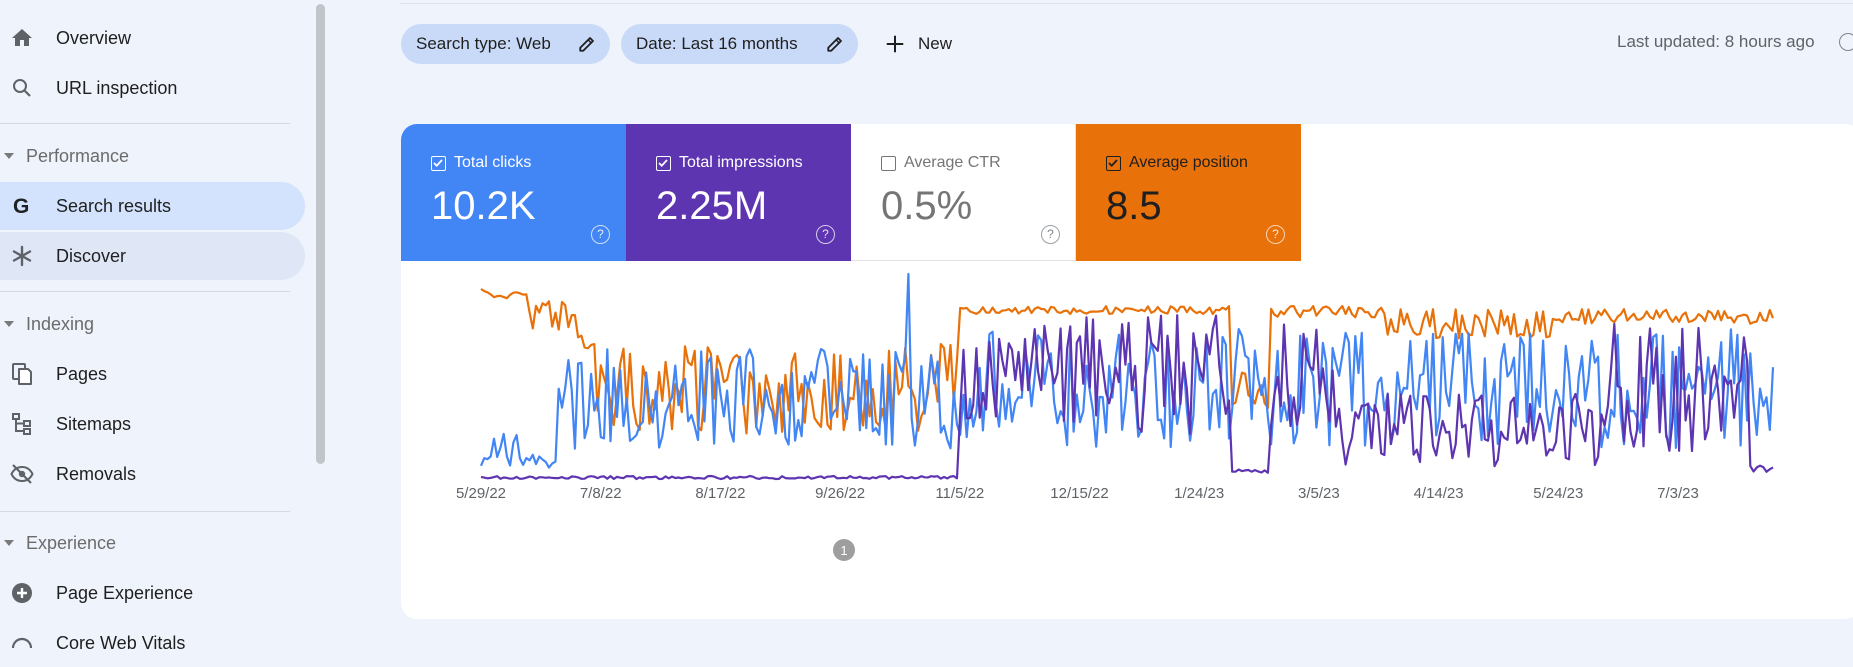 This screenshot has width=1853, height=667. Describe the element at coordinates (96, 473) in the screenshot. I see `sidebar-item-label: Removals` at that location.